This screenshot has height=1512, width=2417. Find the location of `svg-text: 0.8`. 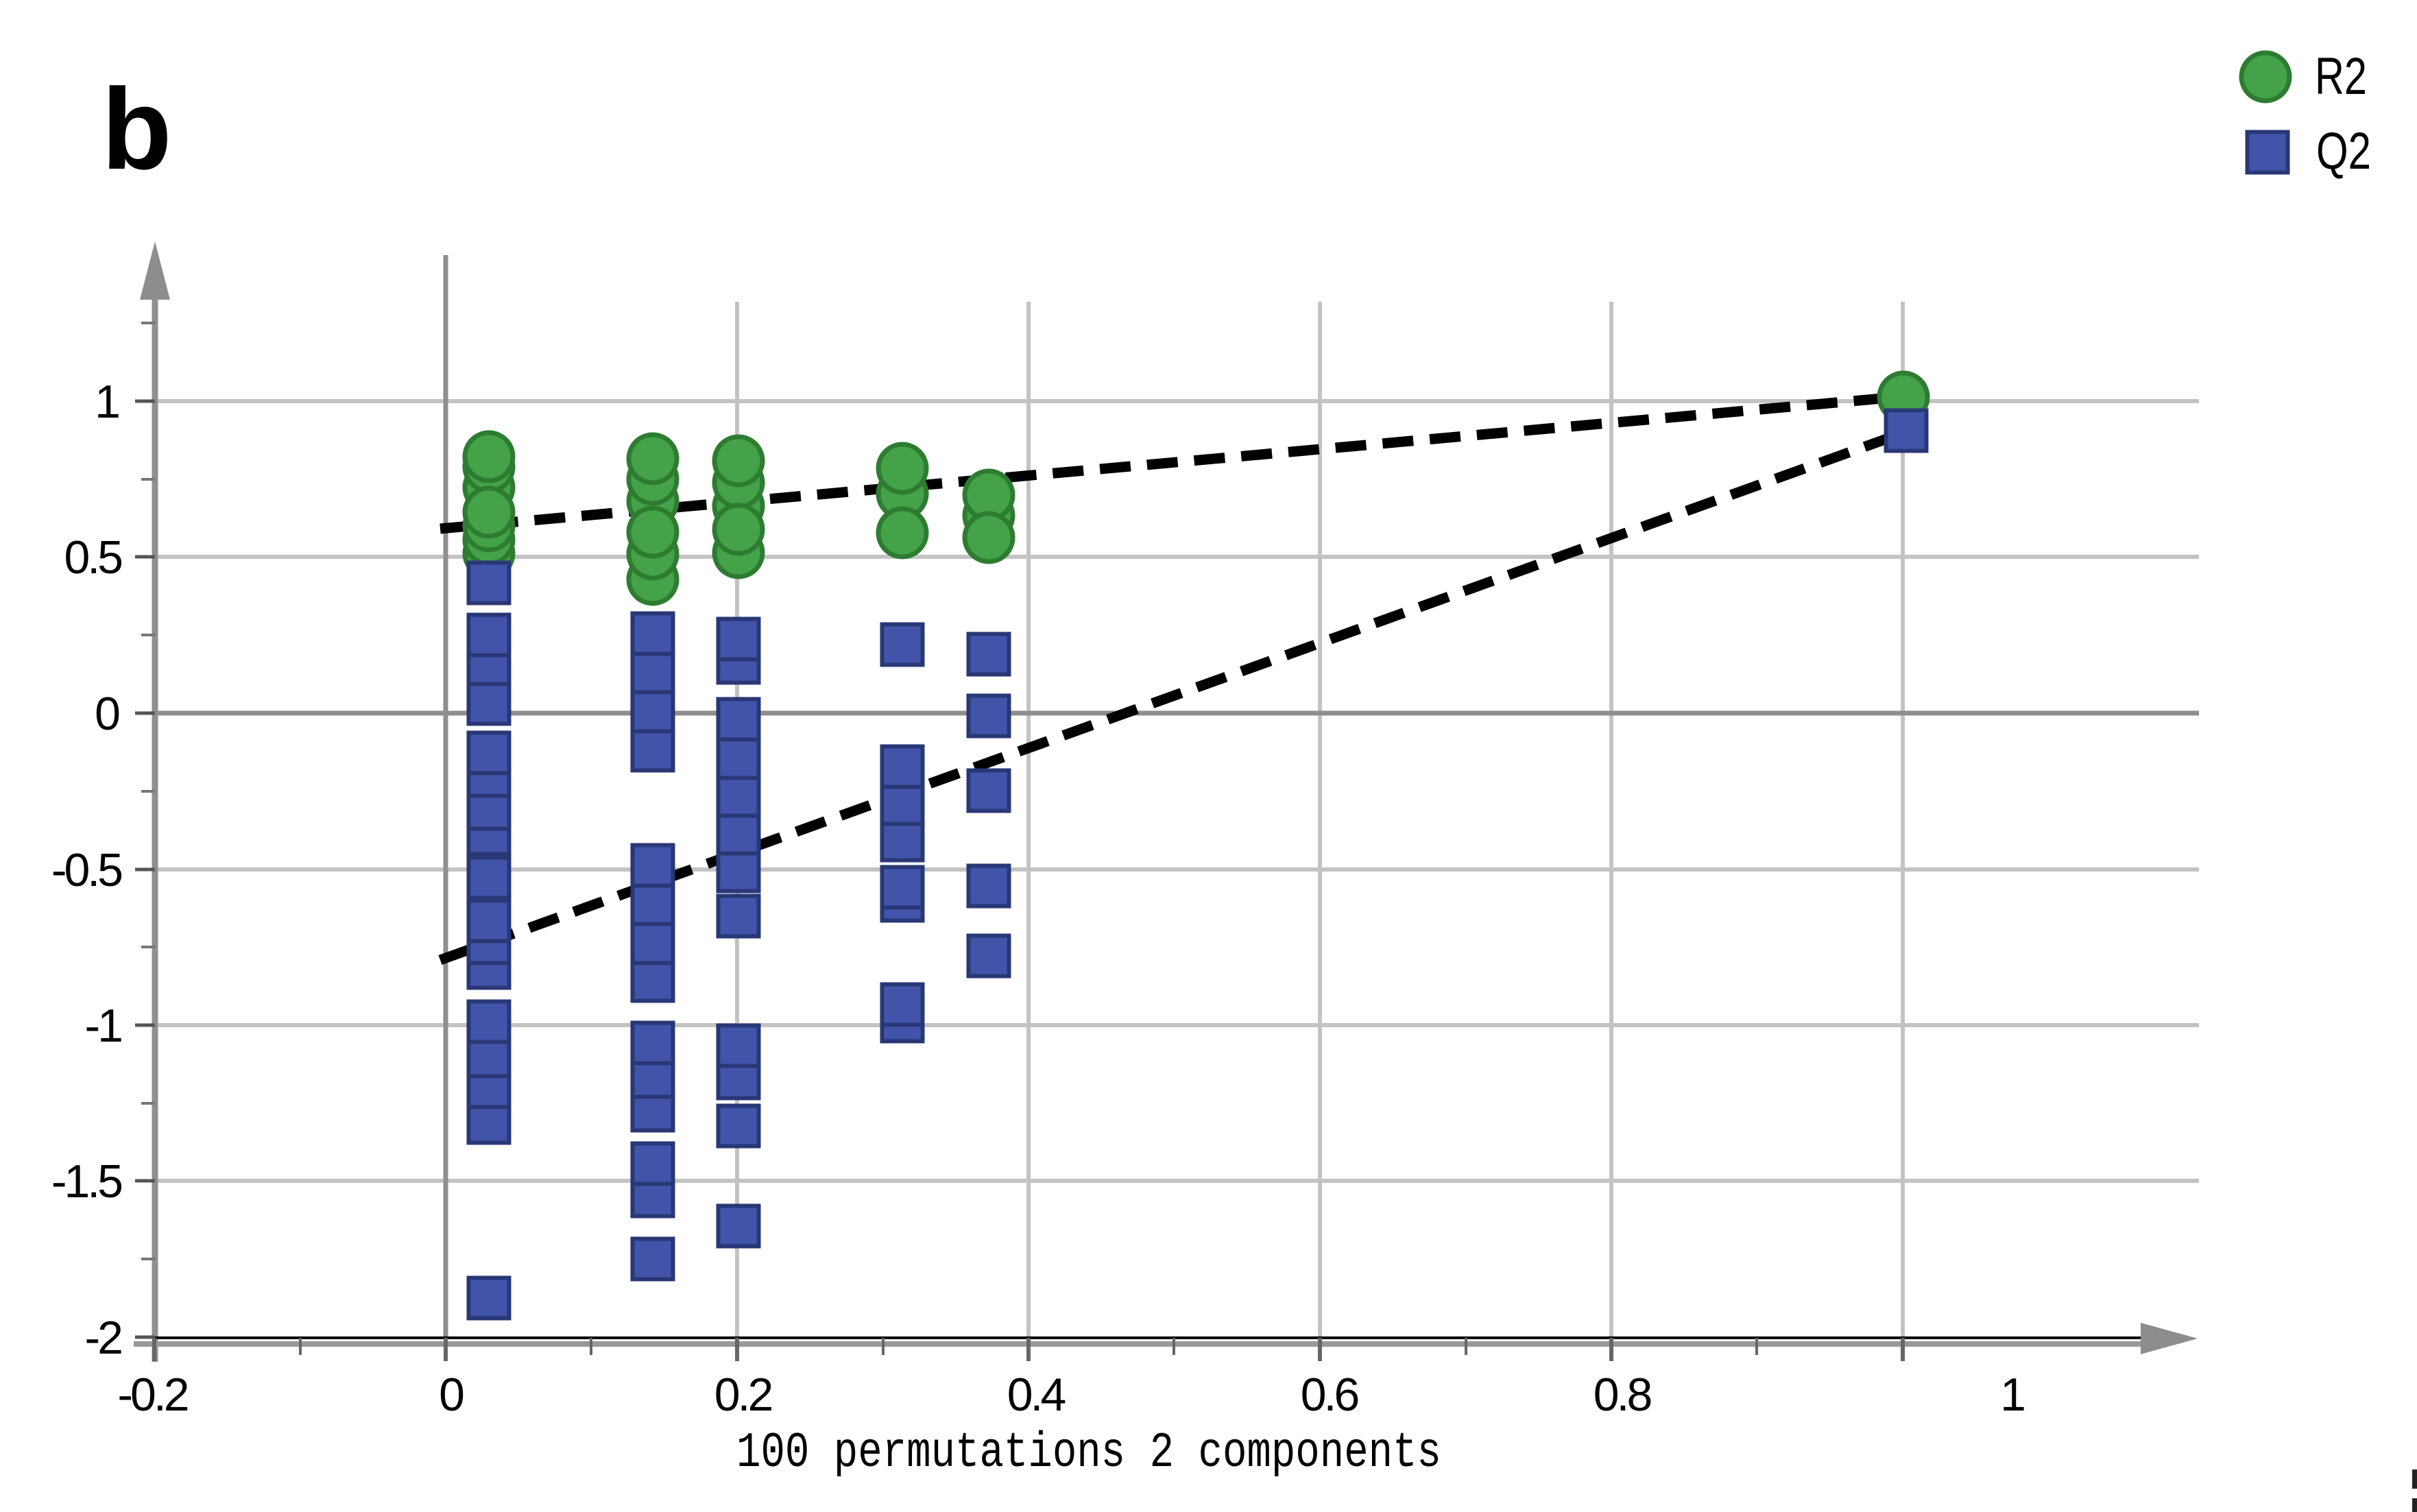

svg-text: 0.8 is located at coordinates (1622, 1395).